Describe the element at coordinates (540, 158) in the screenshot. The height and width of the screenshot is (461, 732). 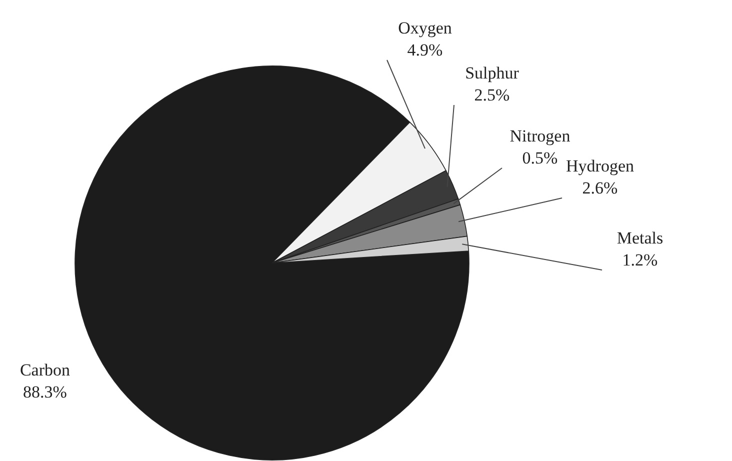
I see `data-label: 0.5%` at that location.